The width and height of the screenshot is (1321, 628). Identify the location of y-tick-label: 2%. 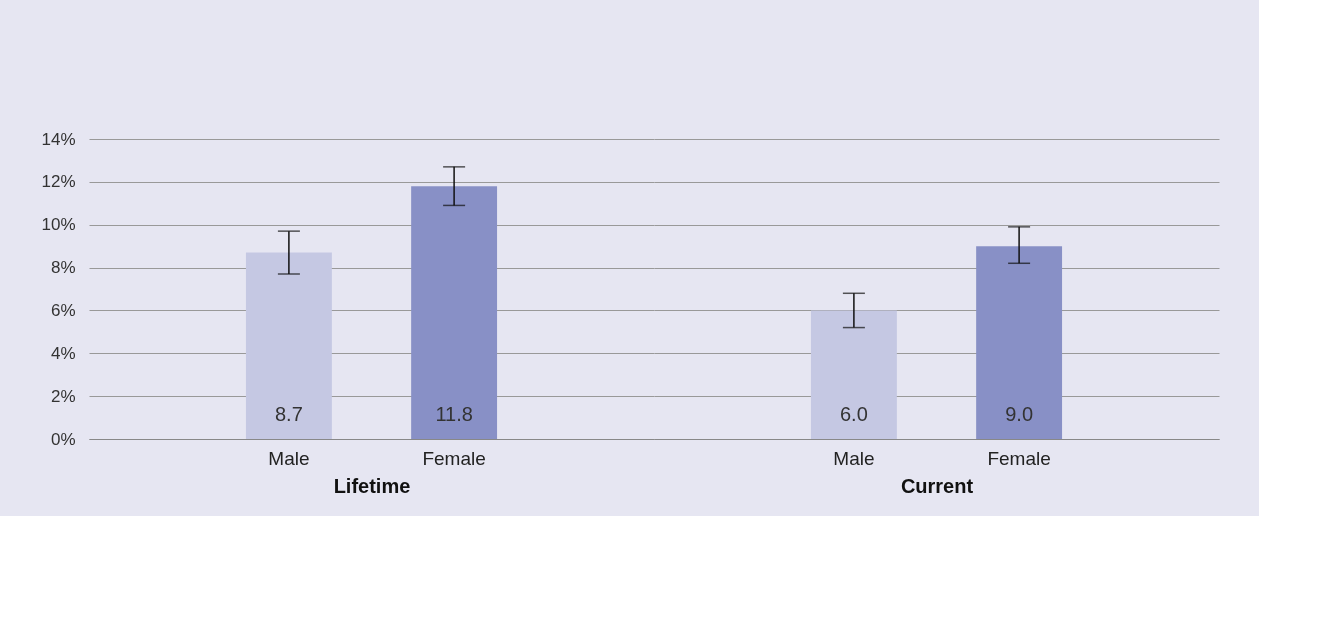
(63, 396).